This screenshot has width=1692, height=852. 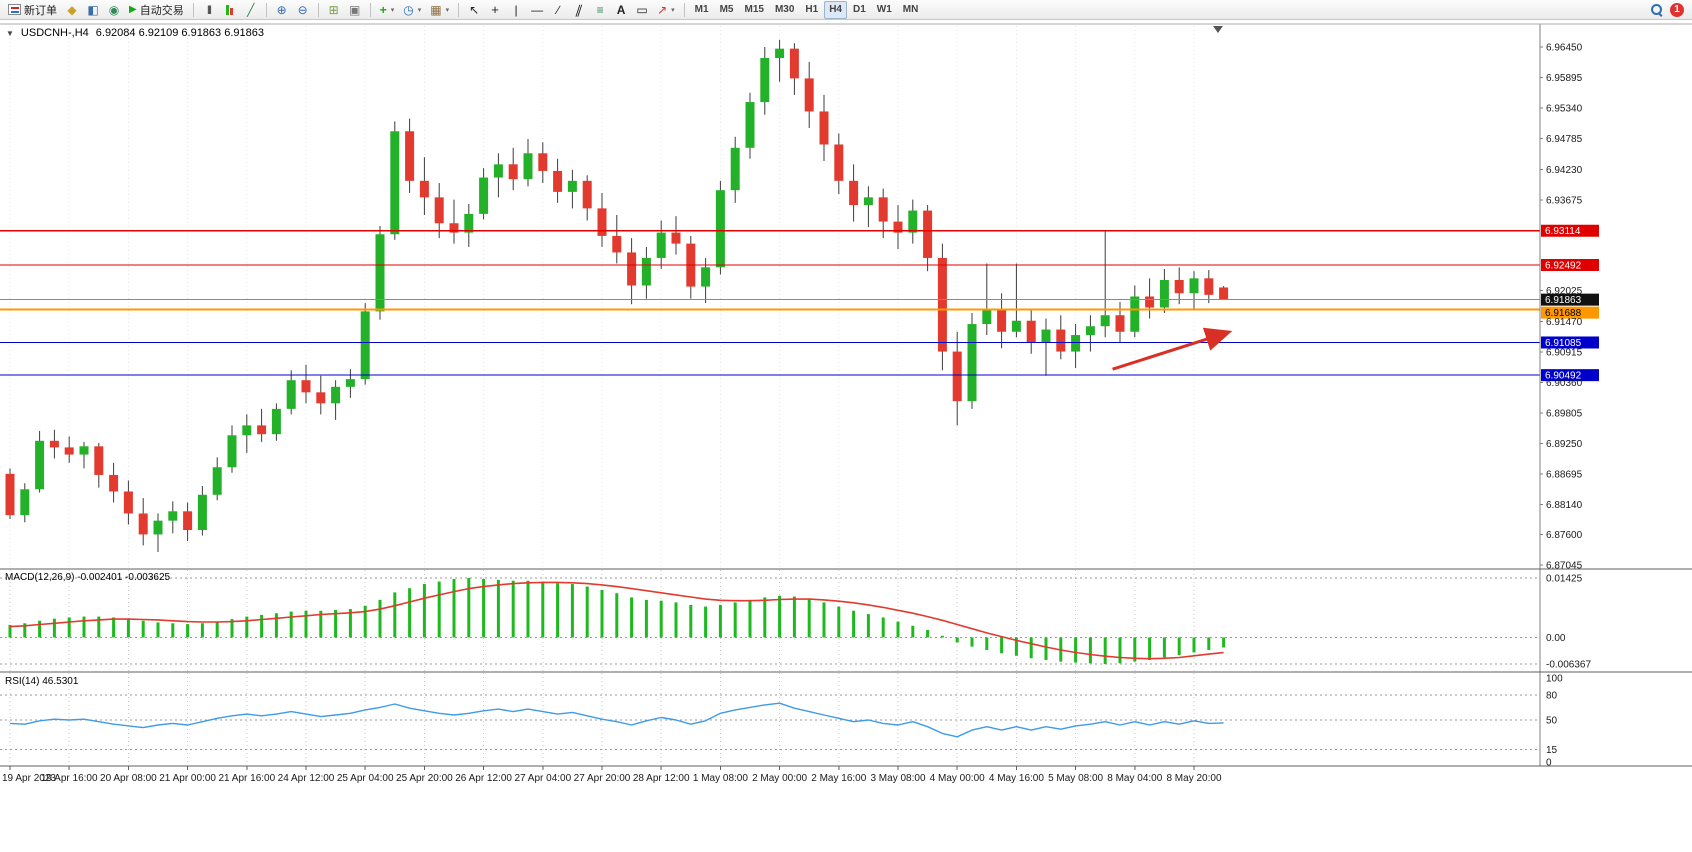 I want to click on channel-tool-button: ∥, so click(x=579, y=10).